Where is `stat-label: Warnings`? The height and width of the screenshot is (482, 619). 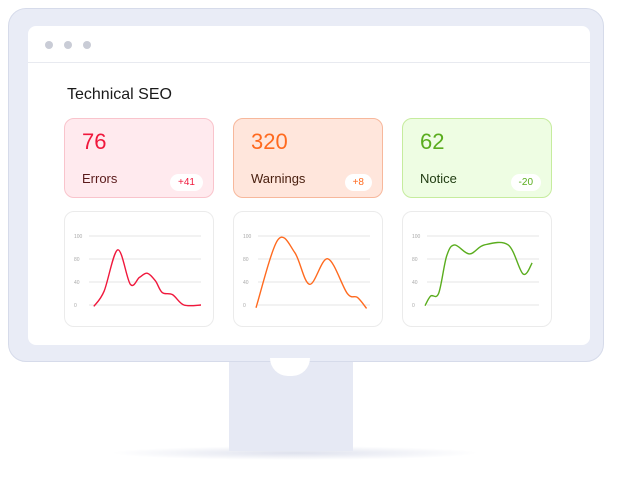 stat-label: Warnings is located at coordinates (278, 178).